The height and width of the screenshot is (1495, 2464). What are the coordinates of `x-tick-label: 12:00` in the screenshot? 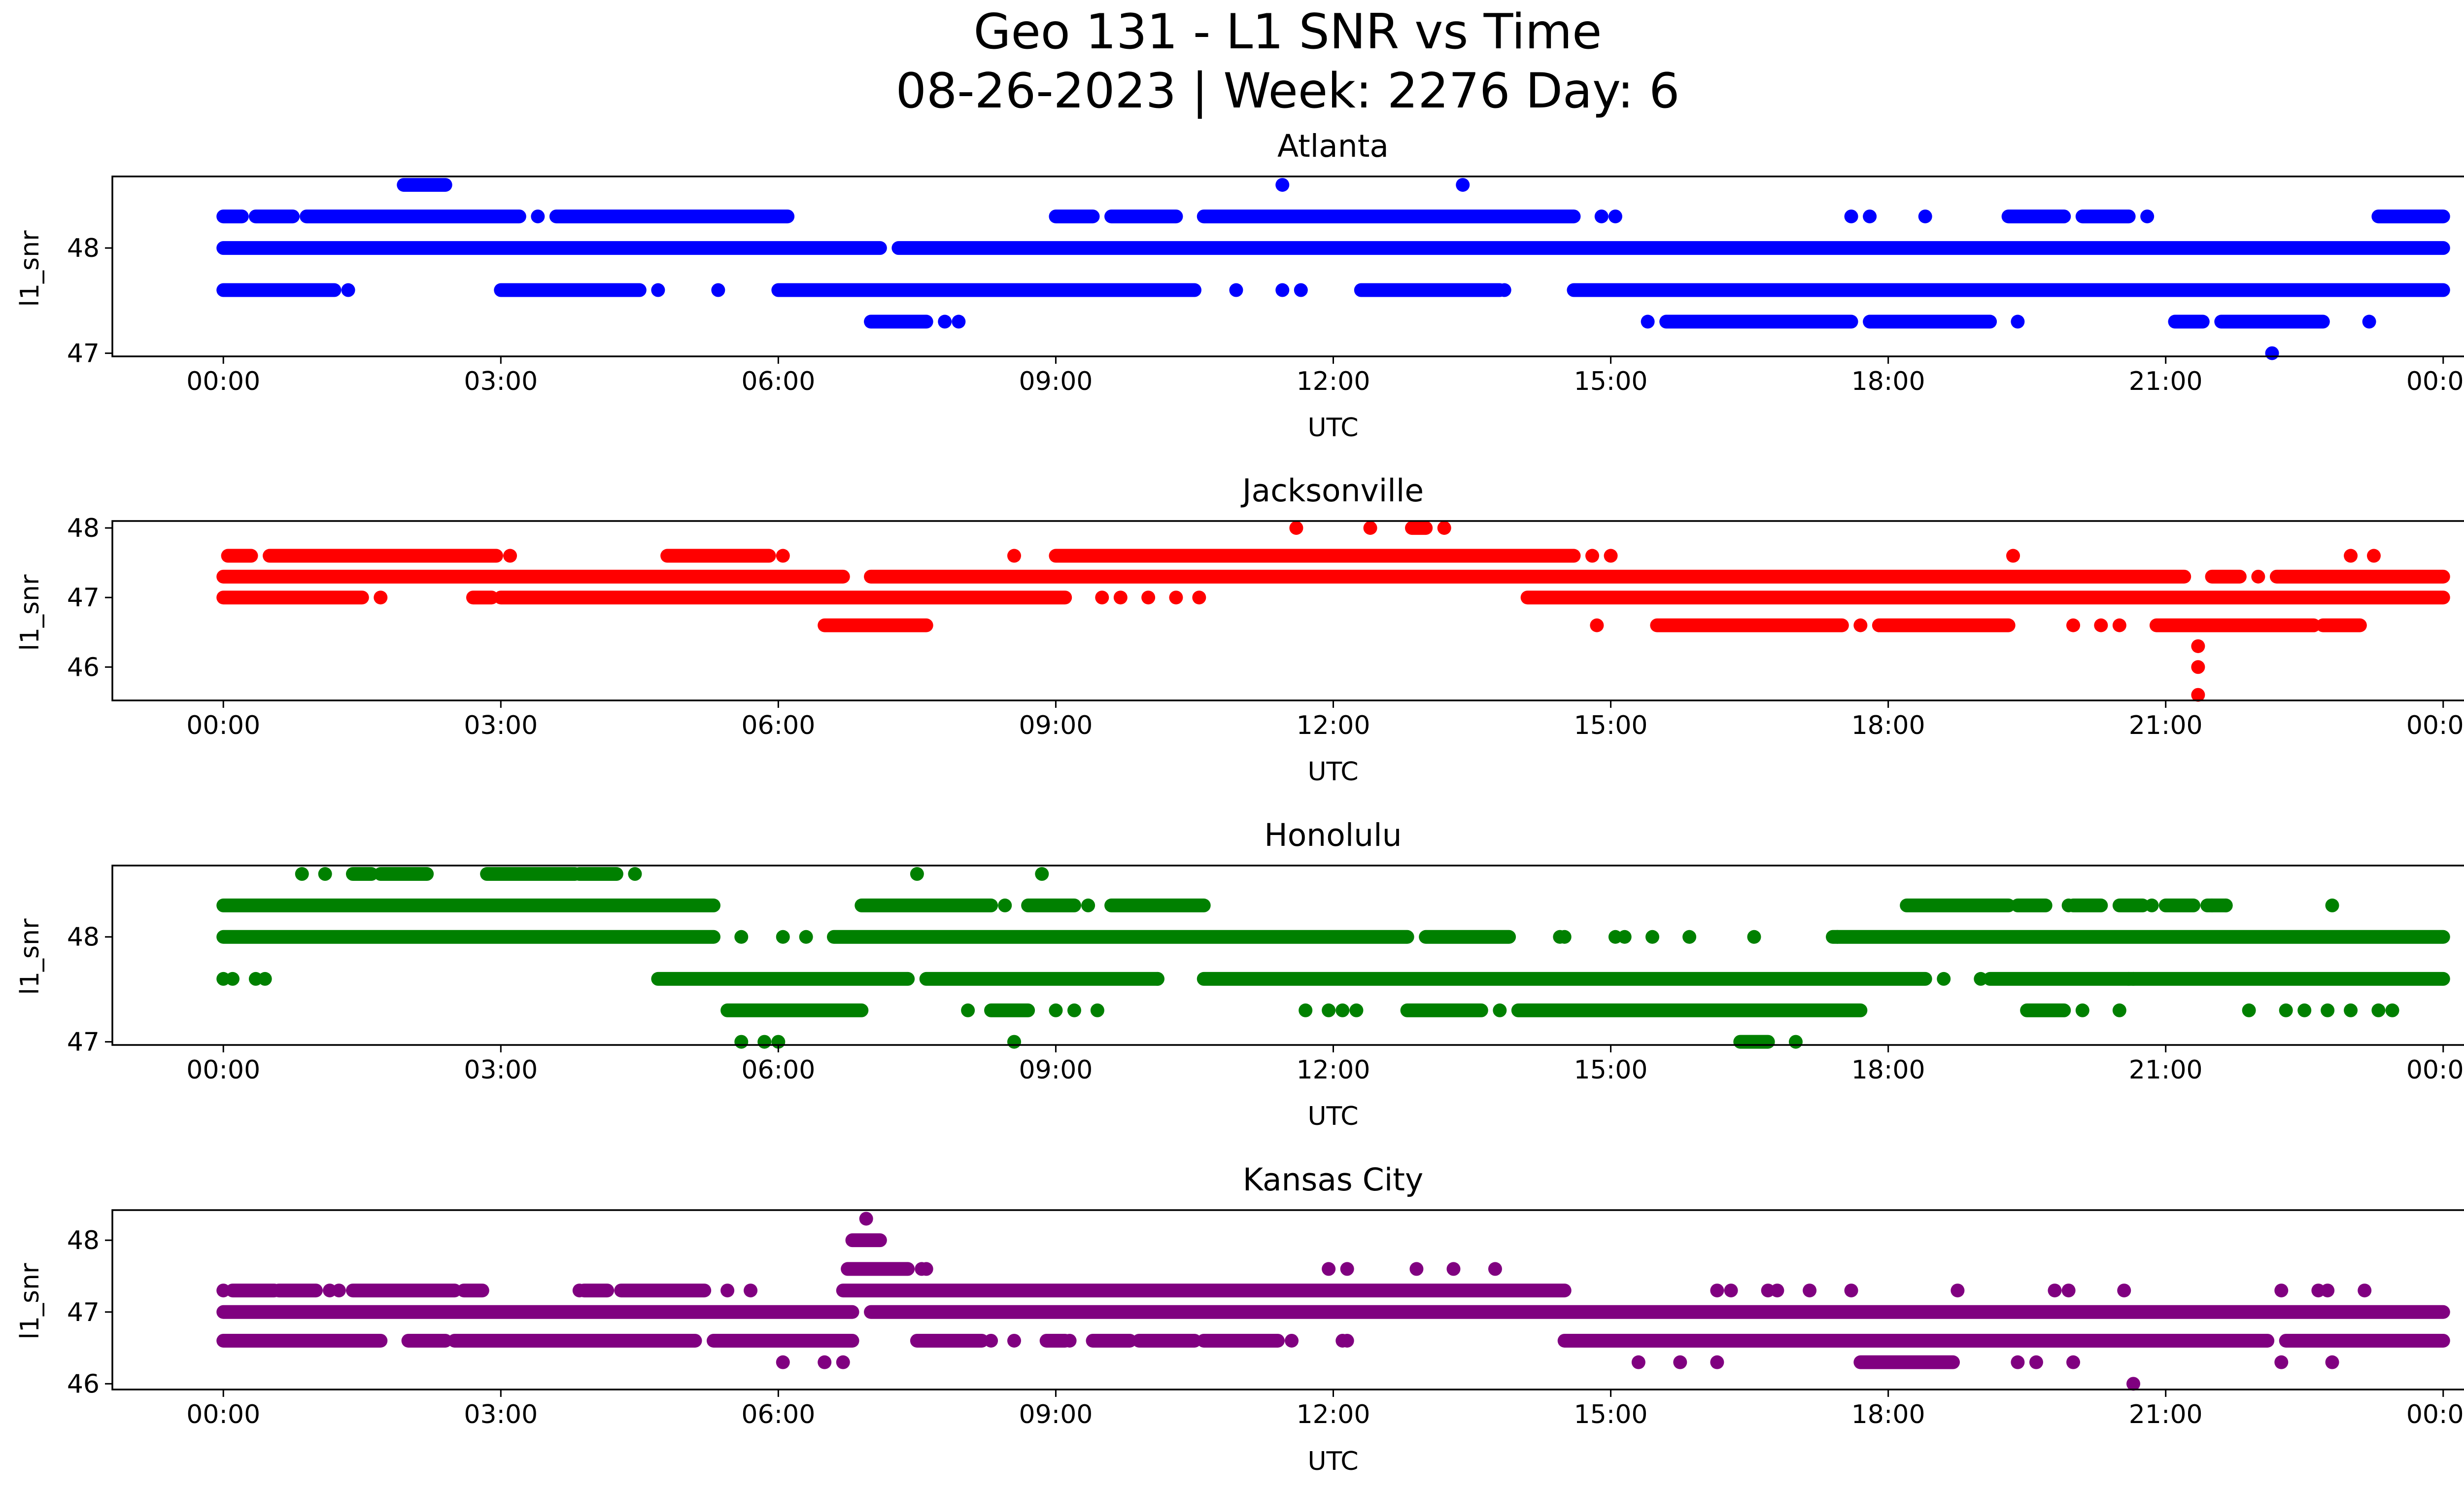 It's located at (1333, 725).